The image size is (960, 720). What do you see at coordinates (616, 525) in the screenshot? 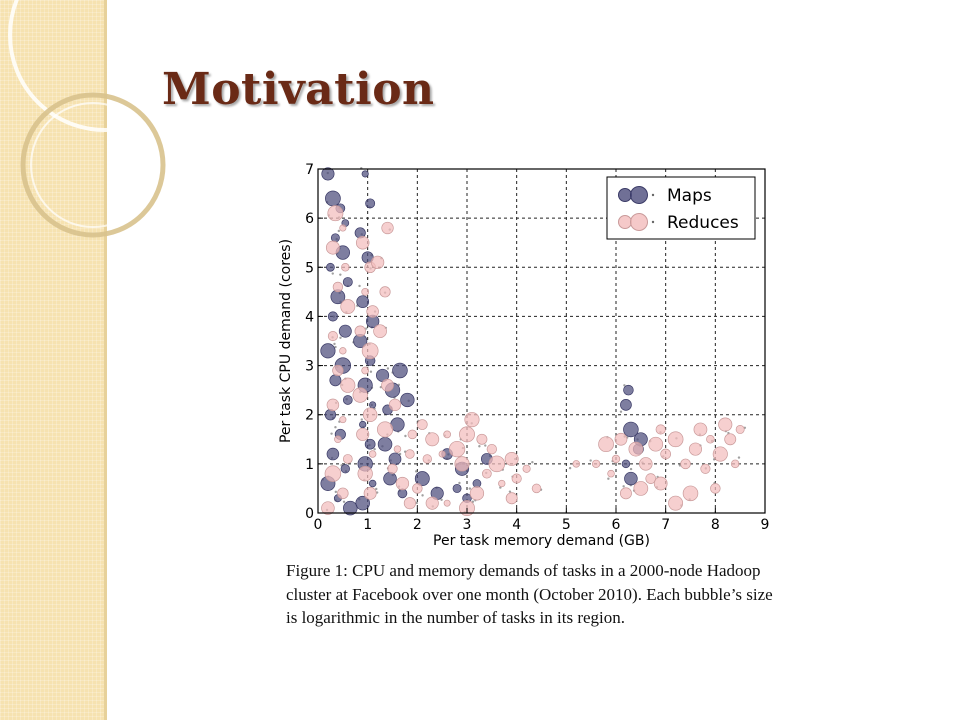
I see `x-tick-label: 6` at bounding box center [616, 525].